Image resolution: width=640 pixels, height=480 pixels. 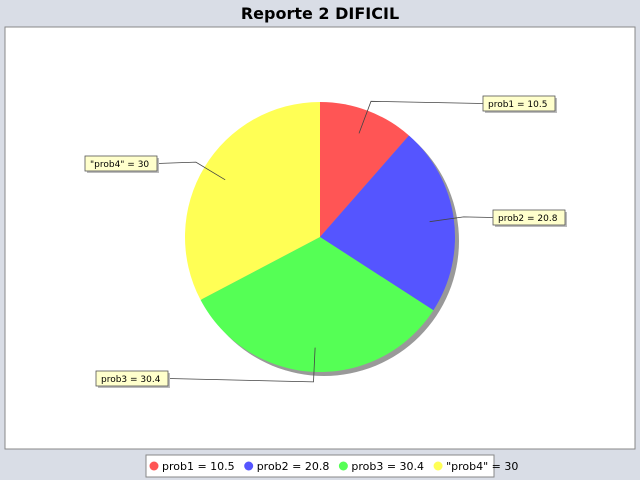 What do you see at coordinates (293, 466) in the screenshot?
I see `legend-label: prob2 = 20.8` at bounding box center [293, 466].